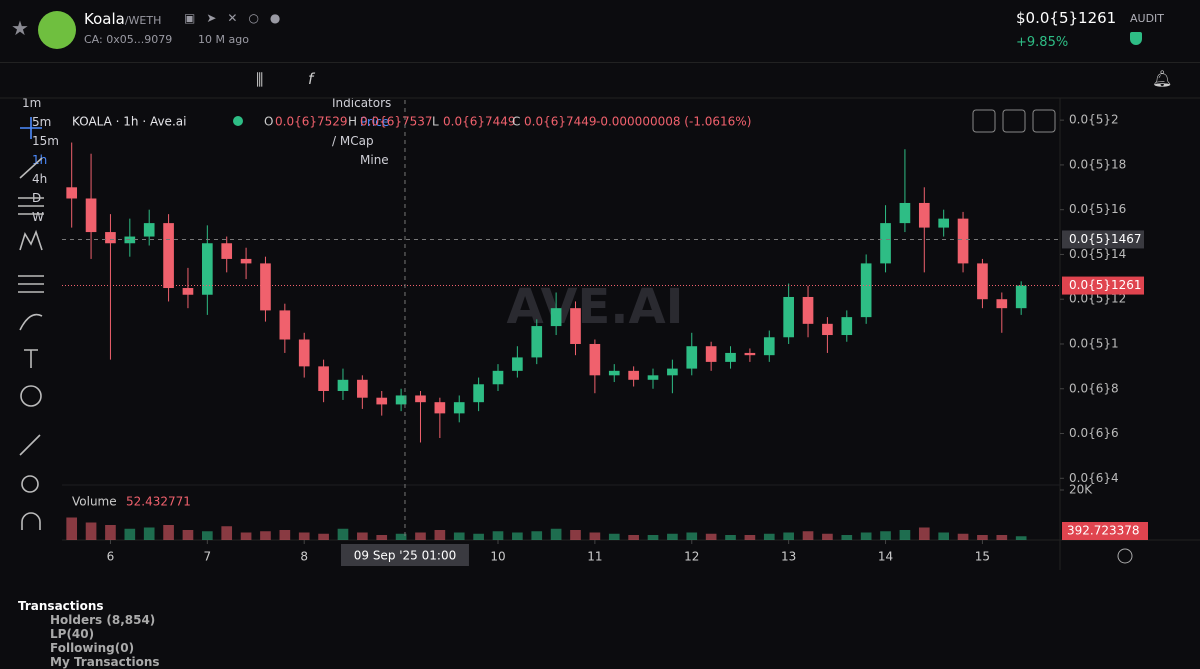  I want to click on y-tick-label: 0.0{5}12, so click(1097, 299).